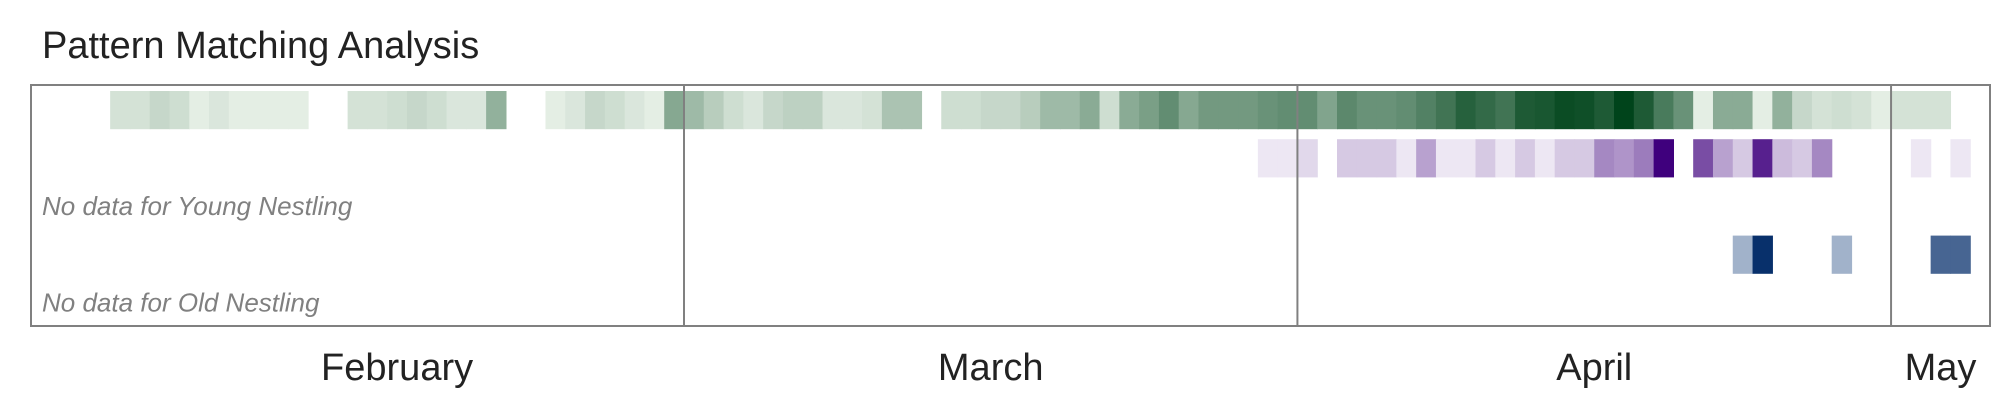 The height and width of the screenshot is (417, 2009). What do you see at coordinates (1594, 368) in the screenshot?
I see `month-label-april: April` at bounding box center [1594, 368].